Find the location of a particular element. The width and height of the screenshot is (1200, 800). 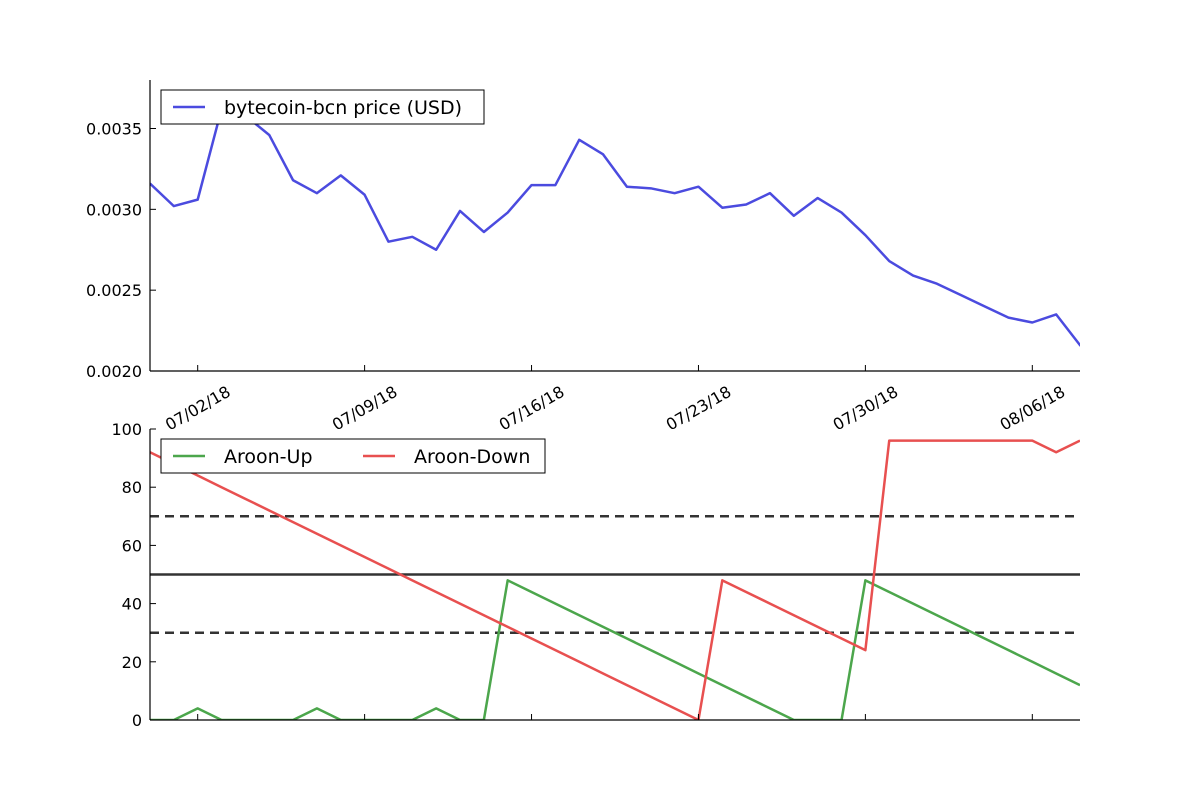

x-tick-label: 07/30/18 is located at coordinates (866, 408).